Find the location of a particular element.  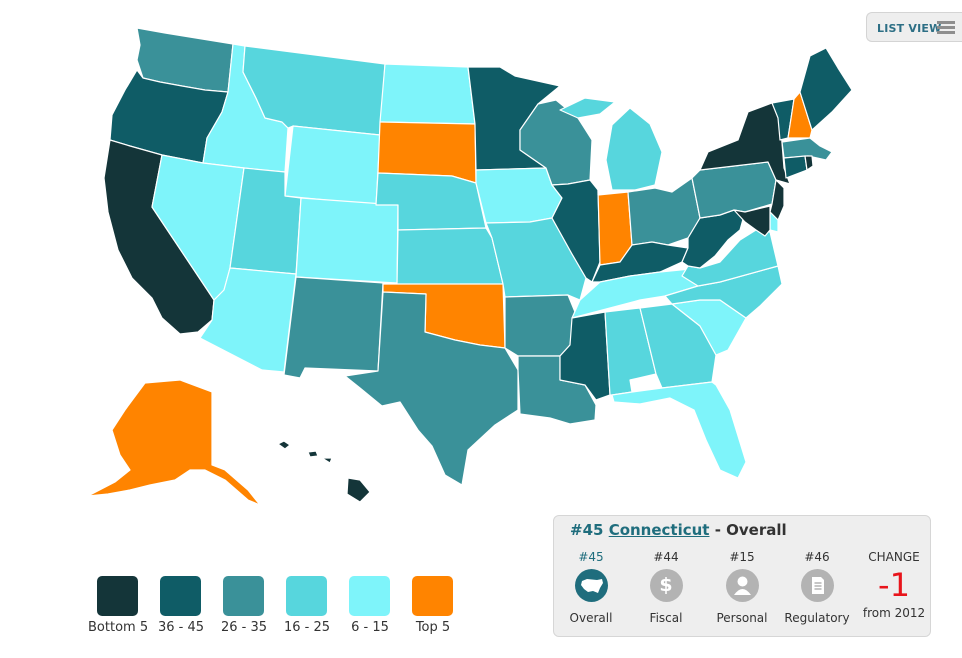

category-rank: #44 is located at coordinates (666, 557).